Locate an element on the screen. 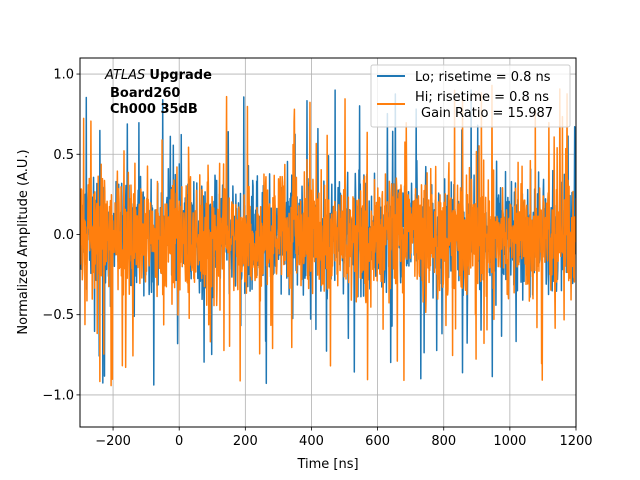  y-tick-label: −1.0 is located at coordinates (58, 395).